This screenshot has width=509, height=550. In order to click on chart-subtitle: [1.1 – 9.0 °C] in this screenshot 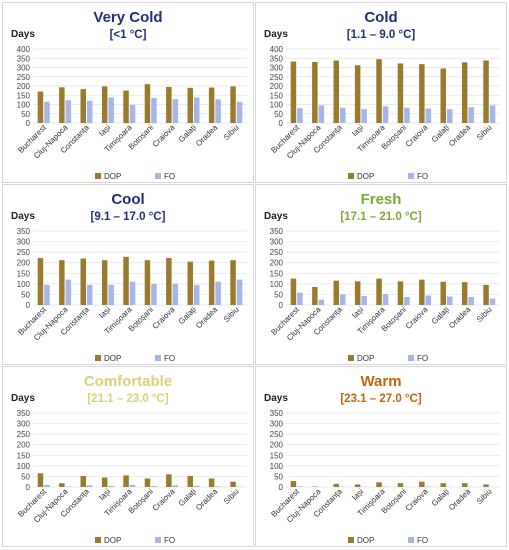, I will do `click(381, 35)`.